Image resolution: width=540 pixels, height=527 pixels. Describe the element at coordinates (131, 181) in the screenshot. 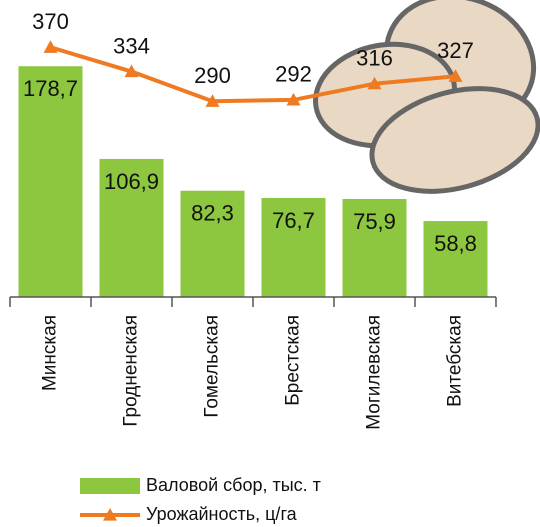

I see `bar-value-label: 106,9` at that location.